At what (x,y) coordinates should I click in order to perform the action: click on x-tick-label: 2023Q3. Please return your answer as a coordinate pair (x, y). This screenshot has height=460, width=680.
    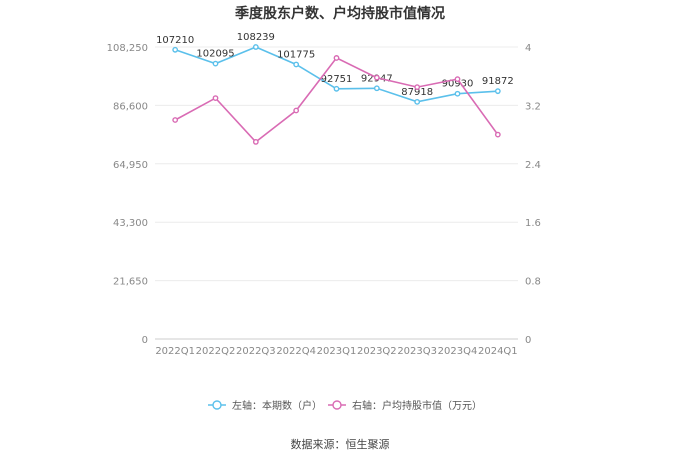
    Looking at the image, I should click on (417, 351).